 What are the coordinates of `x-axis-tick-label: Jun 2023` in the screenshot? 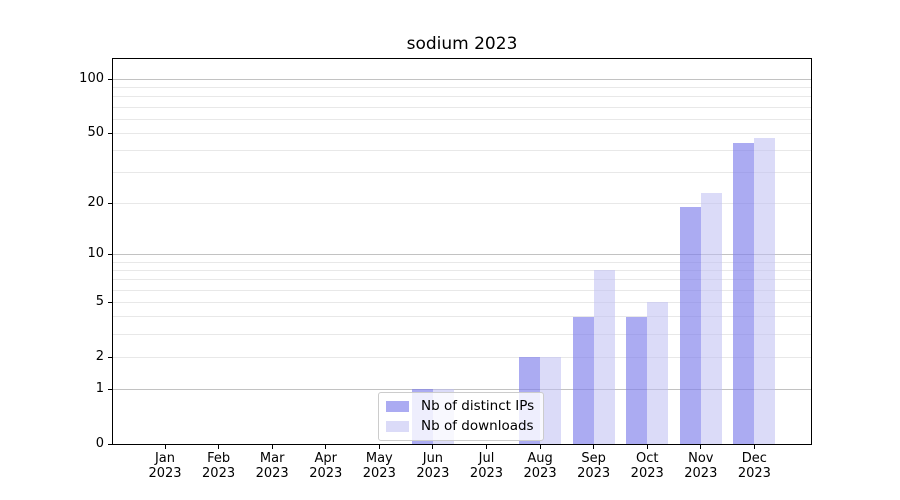 It's located at (433, 466).